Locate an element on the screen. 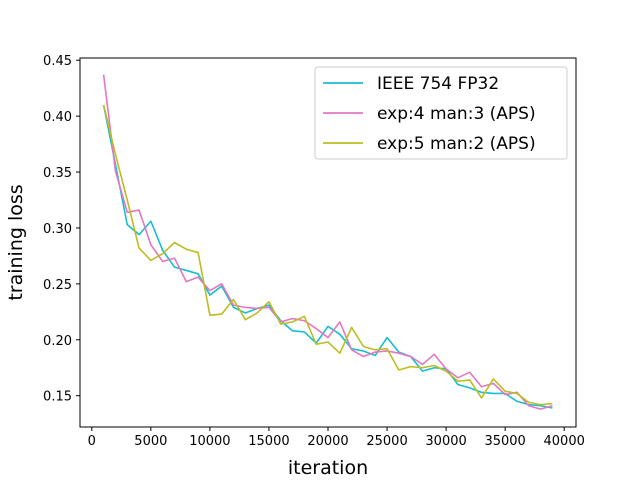 The image size is (640, 480). x-tick-label: 20000 is located at coordinates (327, 441).